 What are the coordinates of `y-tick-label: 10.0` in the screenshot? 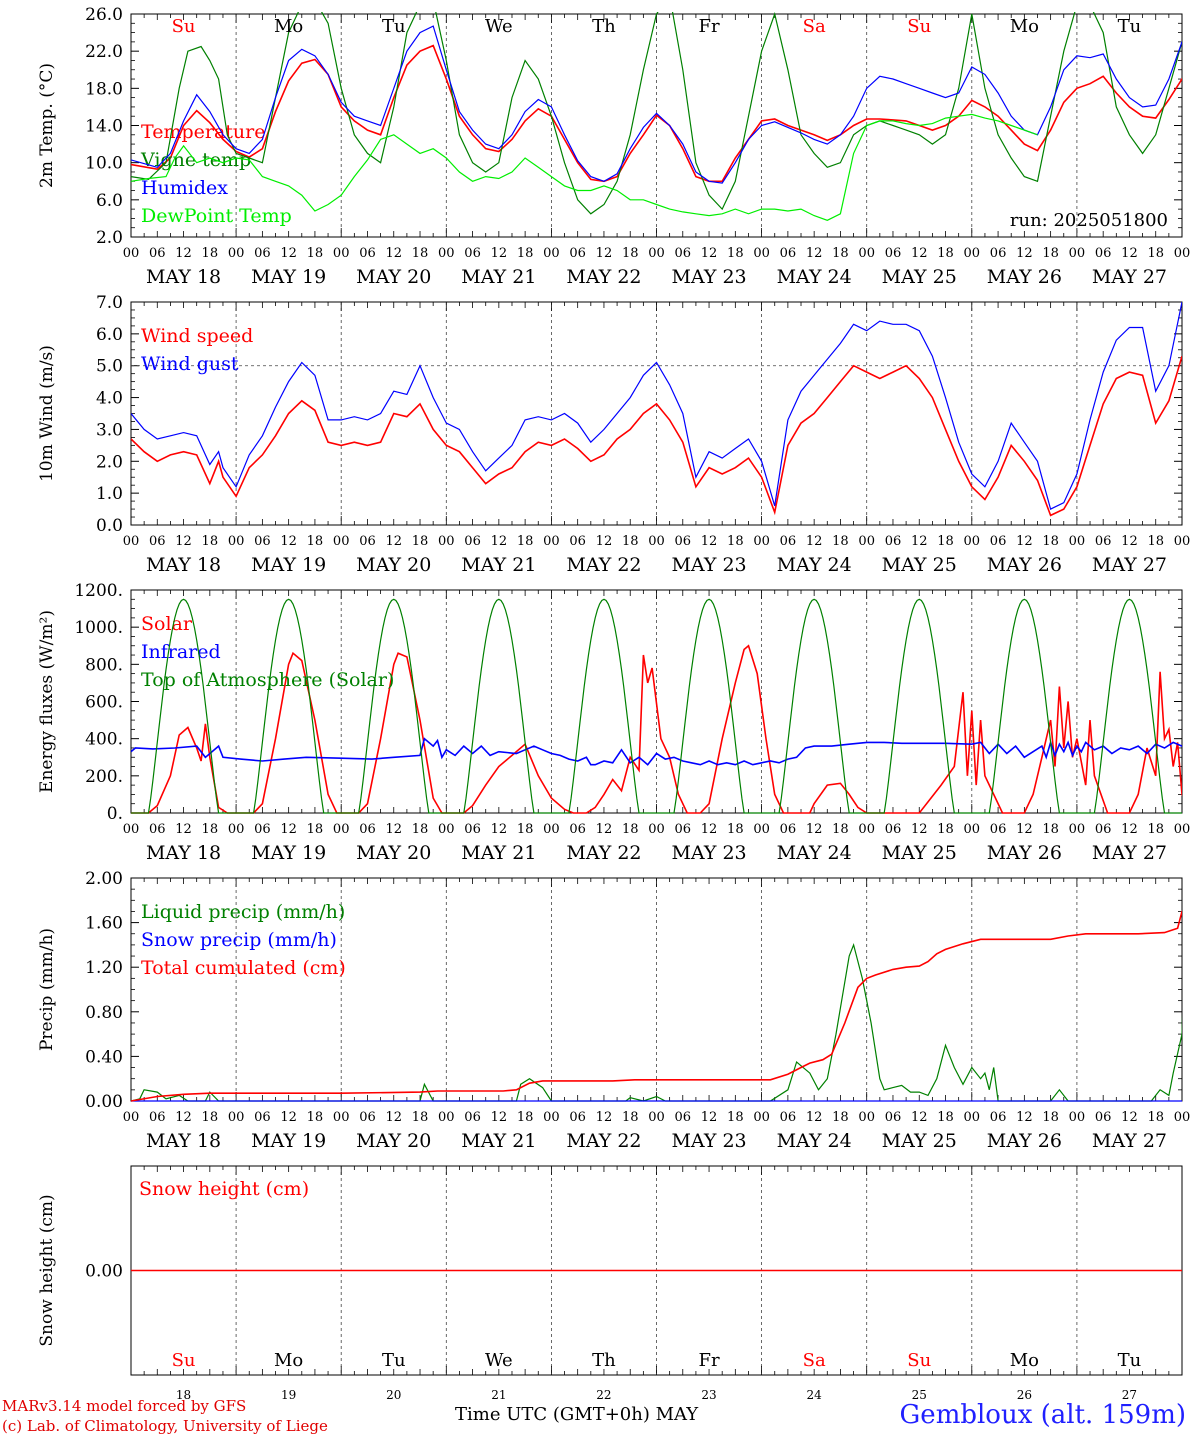 It's located at (104, 164).